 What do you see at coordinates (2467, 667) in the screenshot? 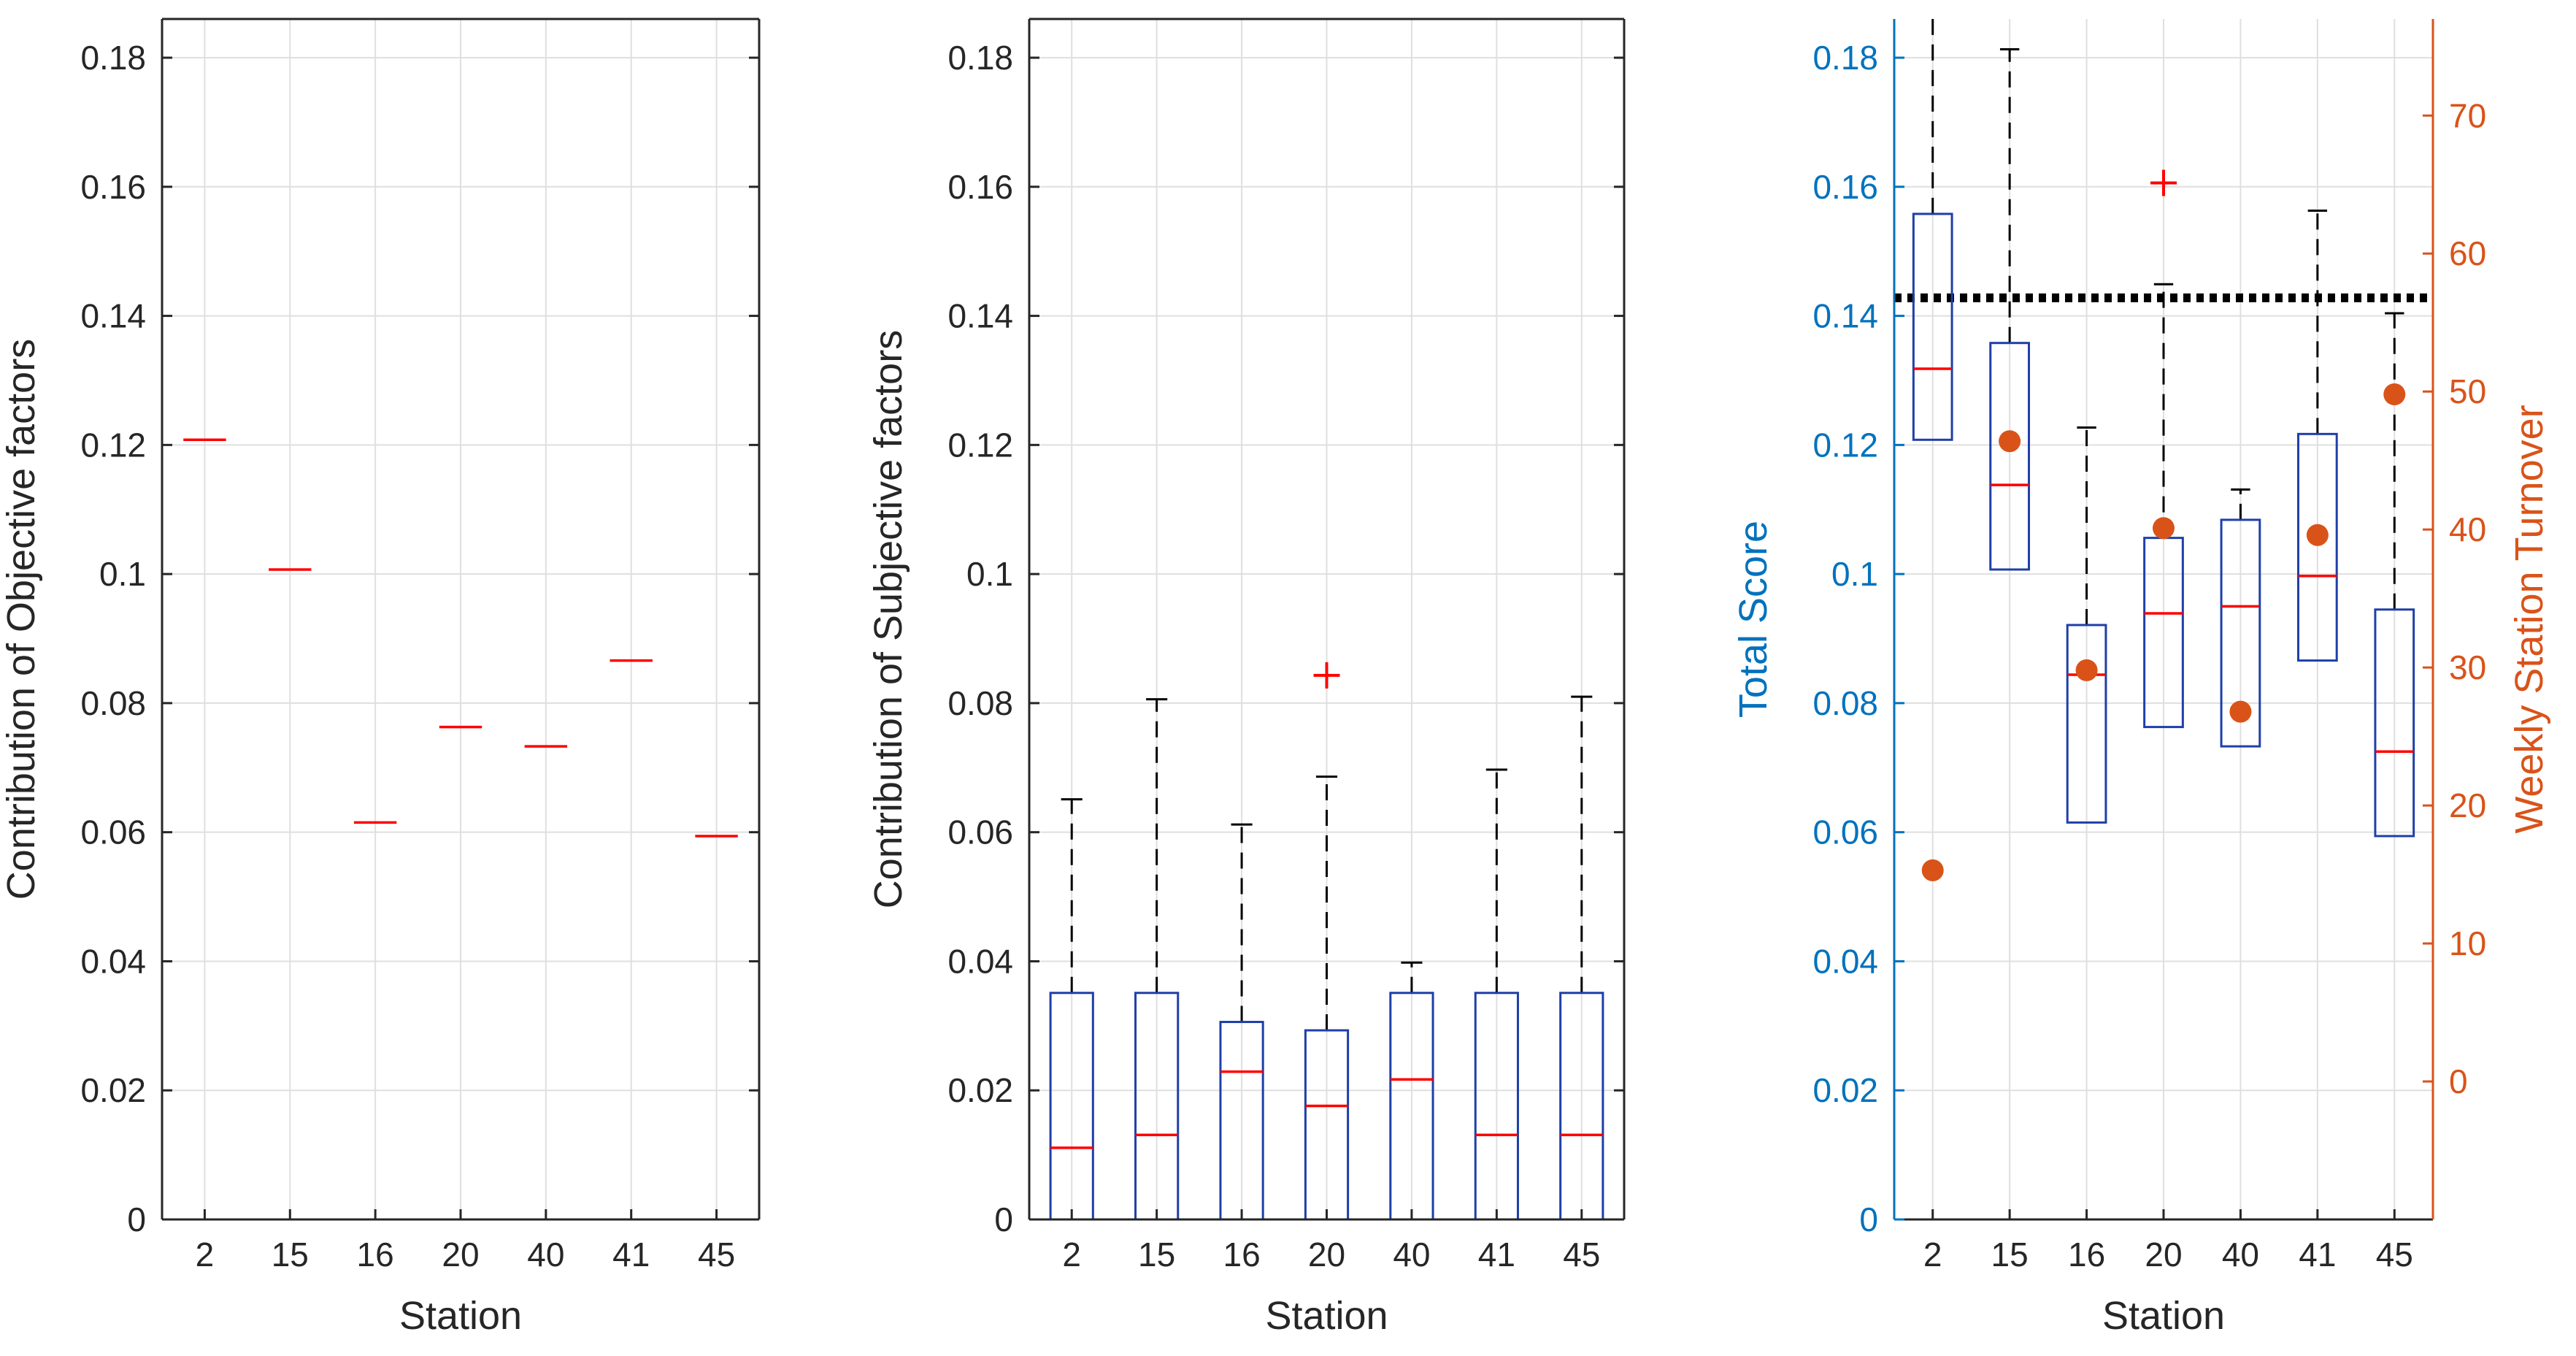
I see `y-tick-label-right: 30` at bounding box center [2467, 667].